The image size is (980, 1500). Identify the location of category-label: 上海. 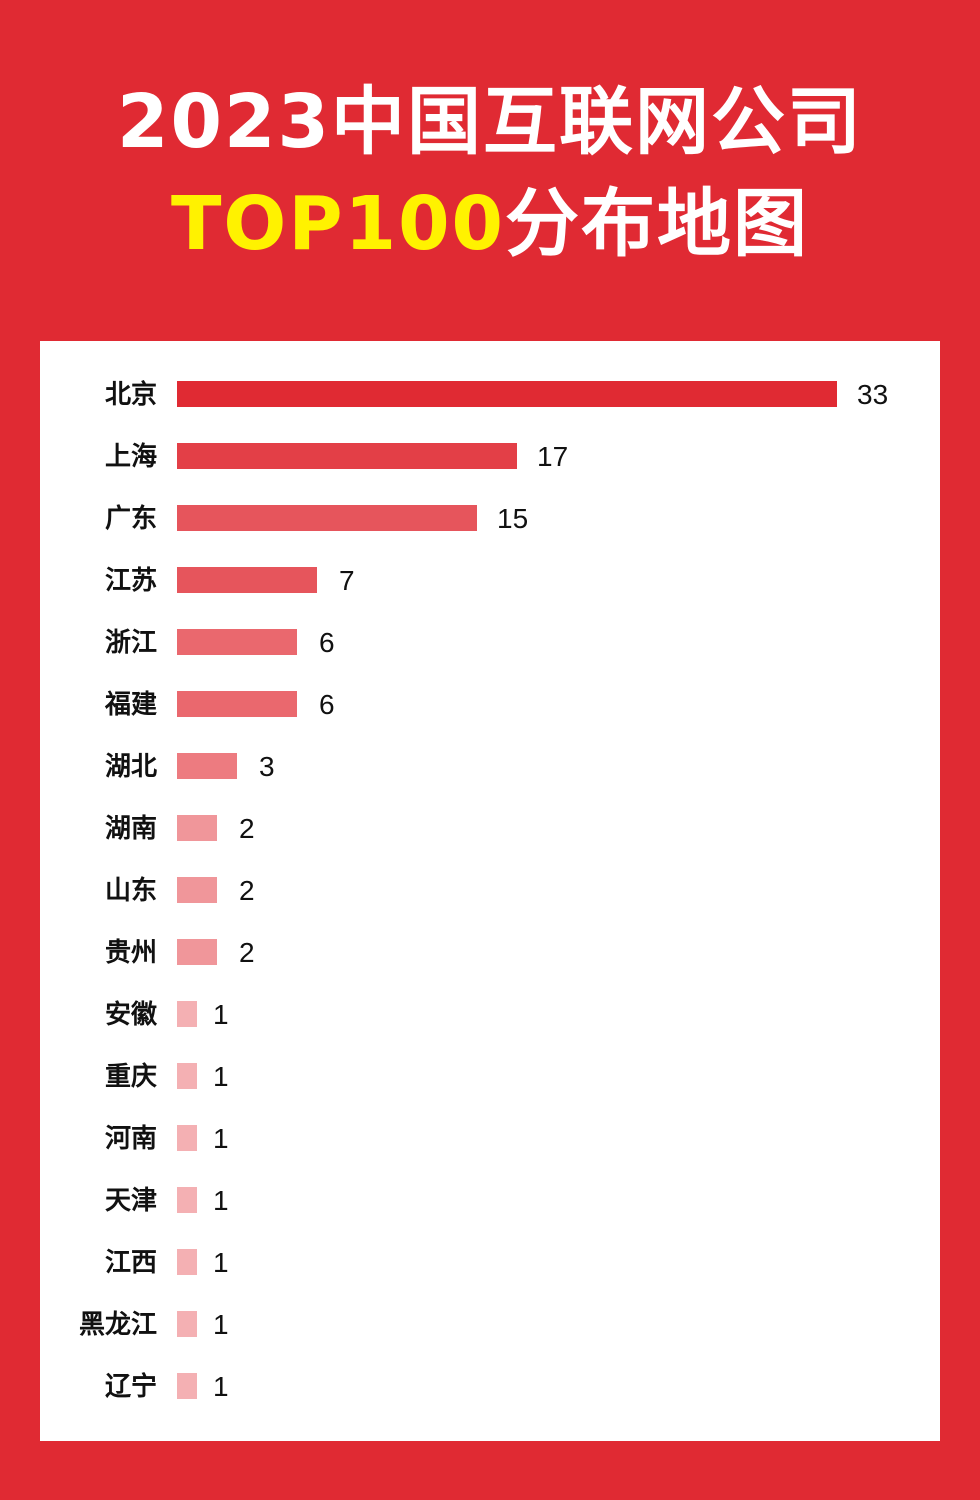
(131, 457).